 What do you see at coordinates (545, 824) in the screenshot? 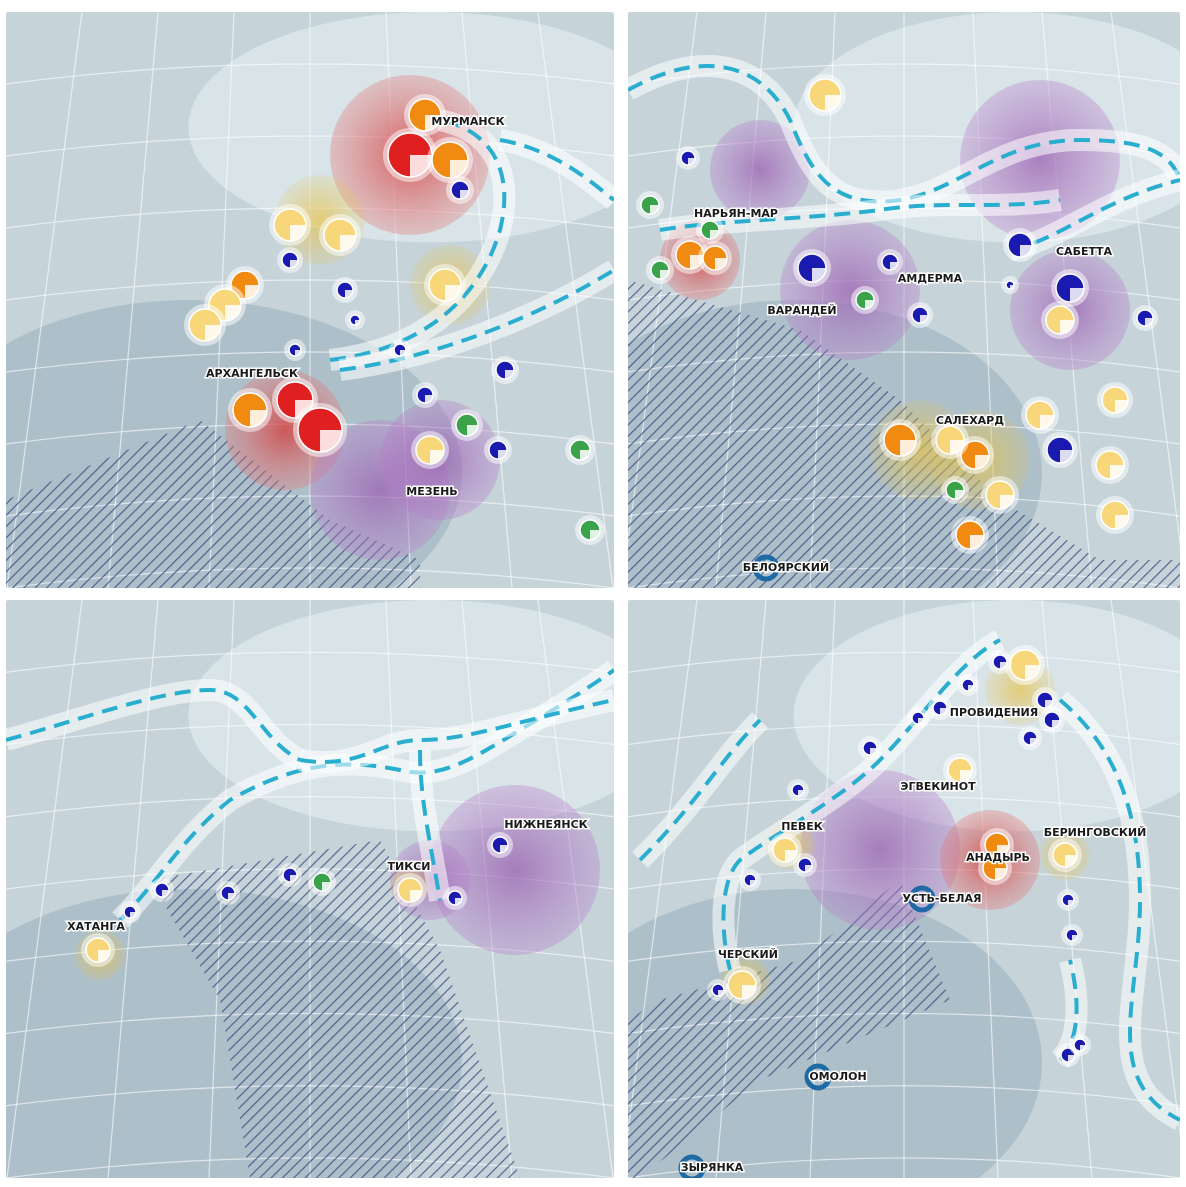
I see `city-label: НИЖНЕЯНСК` at bounding box center [545, 824].